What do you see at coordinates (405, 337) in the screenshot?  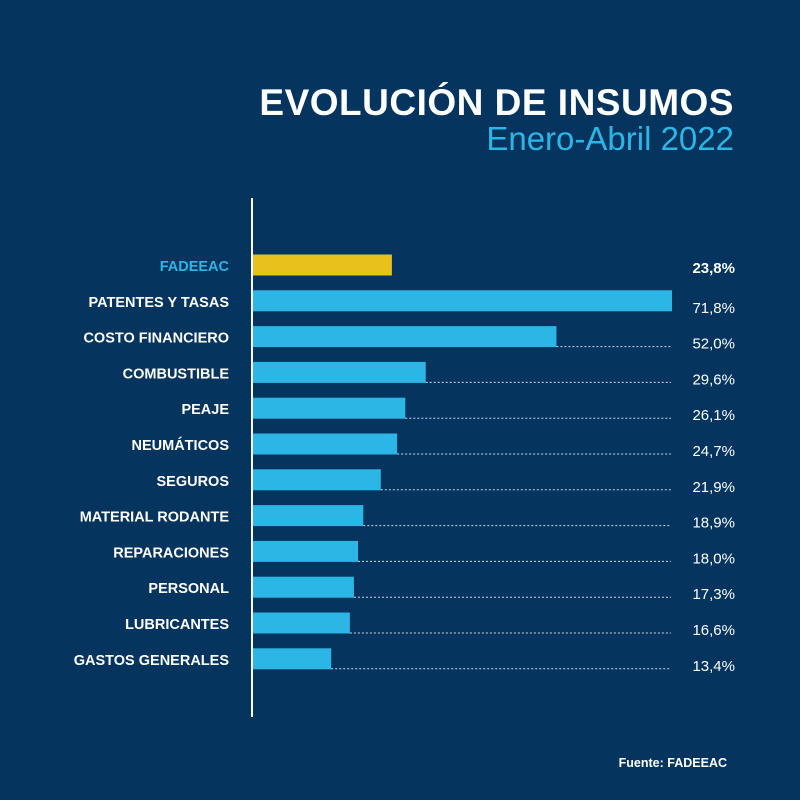 I see `bar-costo-financiero` at bounding box center [405, 337].